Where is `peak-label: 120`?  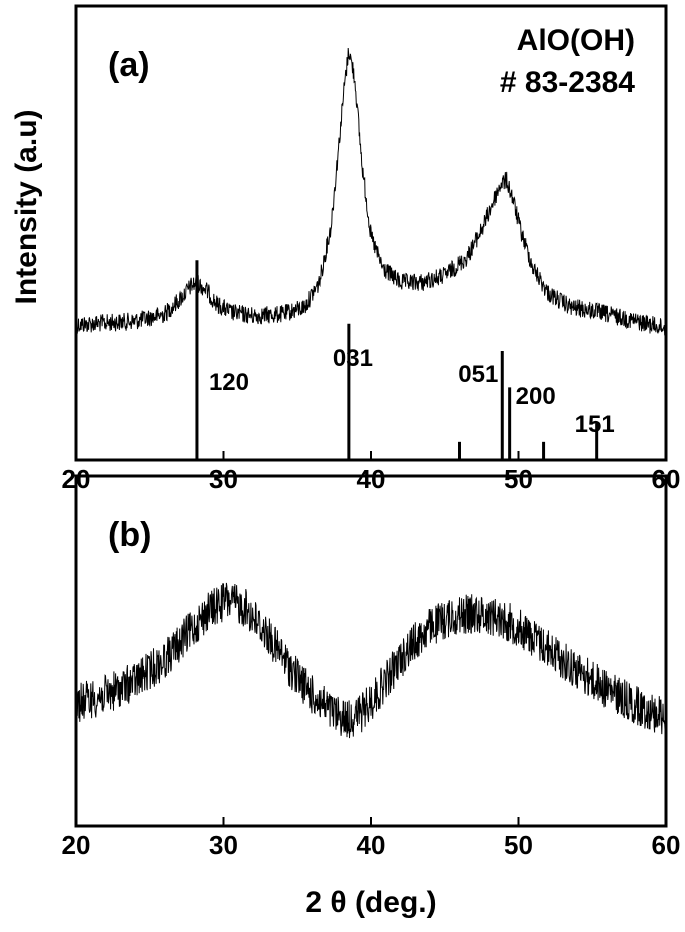 peak-label: 120 is located at coordinates (229, 382).